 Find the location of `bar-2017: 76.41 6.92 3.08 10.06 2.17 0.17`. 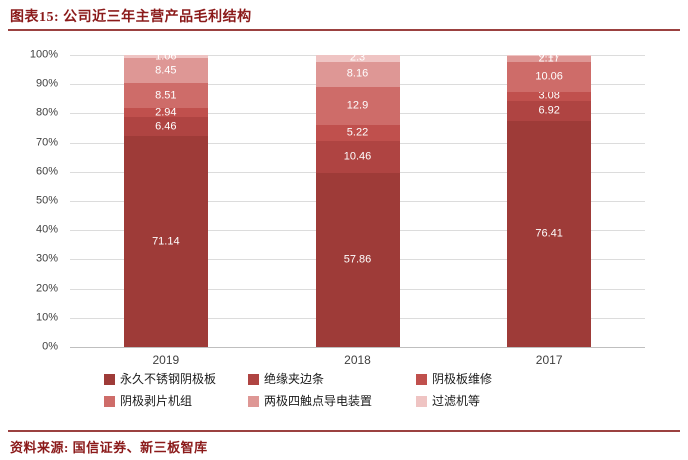

bar-2017: 76.41 6.92 3.08 10.06 2.17 0.17 is located at coordinates (549, 198).